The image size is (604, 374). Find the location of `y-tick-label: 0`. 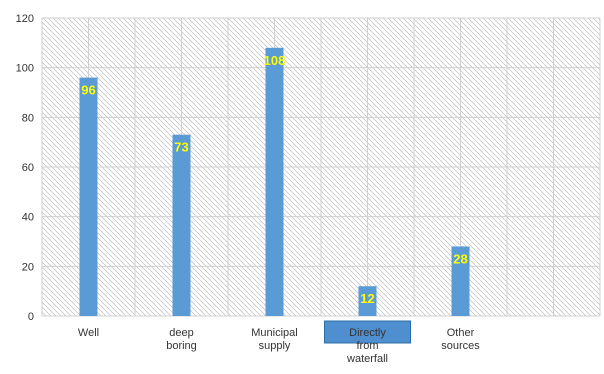

y-tick-label: 0 is located at coordinates (31, 317).